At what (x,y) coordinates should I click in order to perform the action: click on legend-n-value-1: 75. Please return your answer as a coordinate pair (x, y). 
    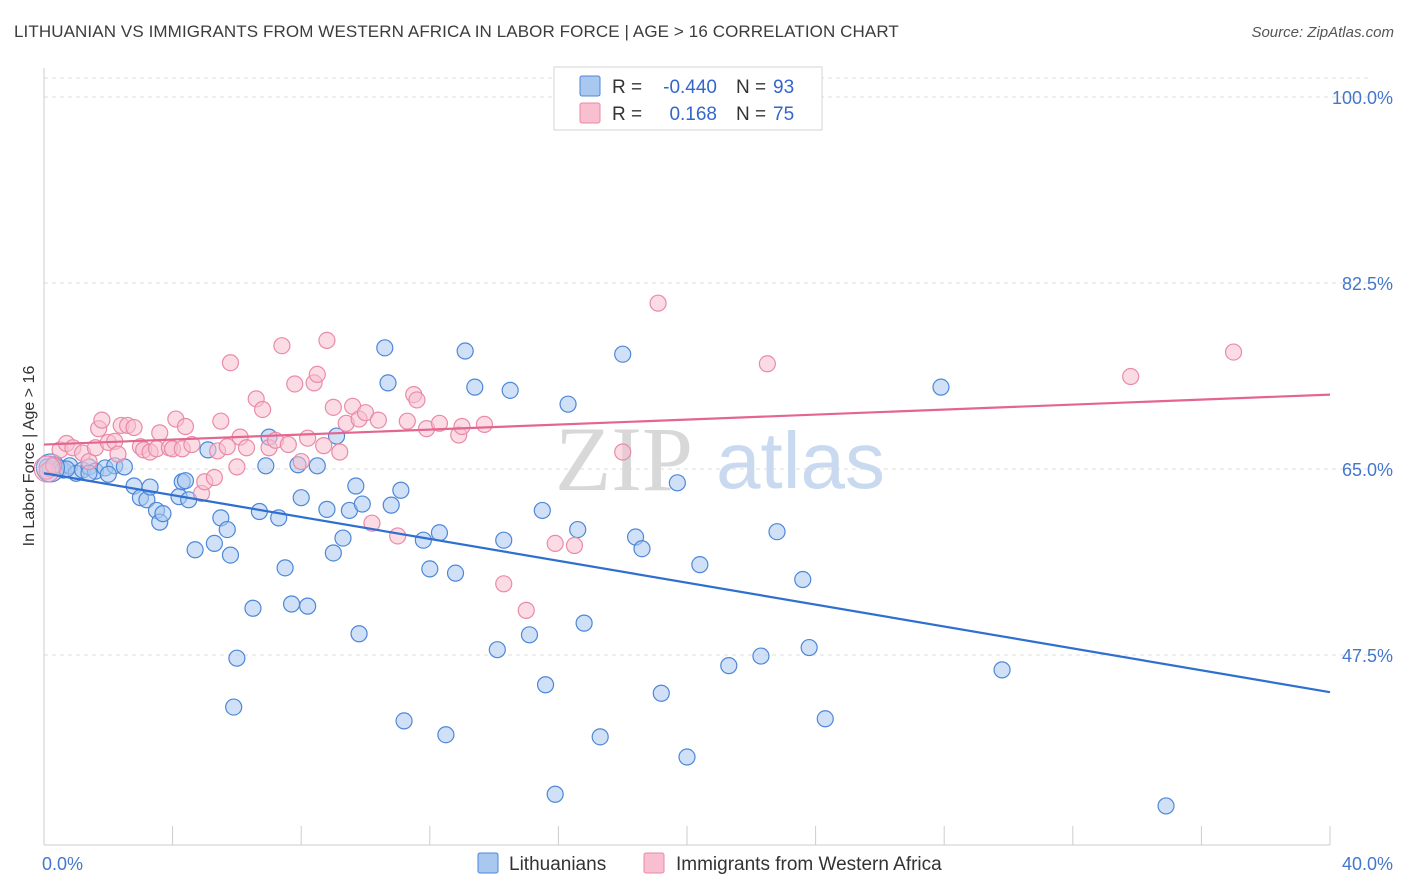
    Looking at the image, I should click on (783, 114).